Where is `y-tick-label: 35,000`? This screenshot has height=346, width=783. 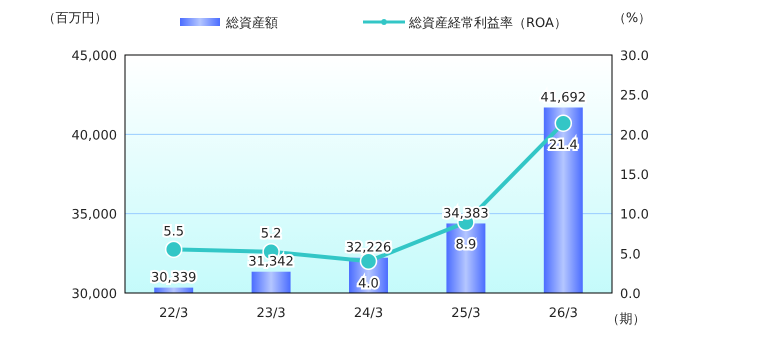 y-tick-label: 35,000 is located at coordinates (94, 215).